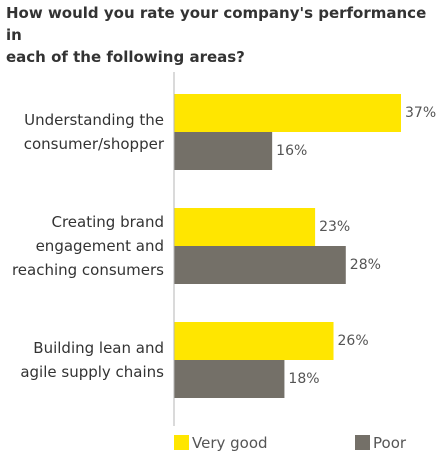 This screenshot has width=442, height=455. Describe the element at coordinates (94, 132) in the screenshot. I see `category-label-1: Understanding the consumer/shopper` at that location.